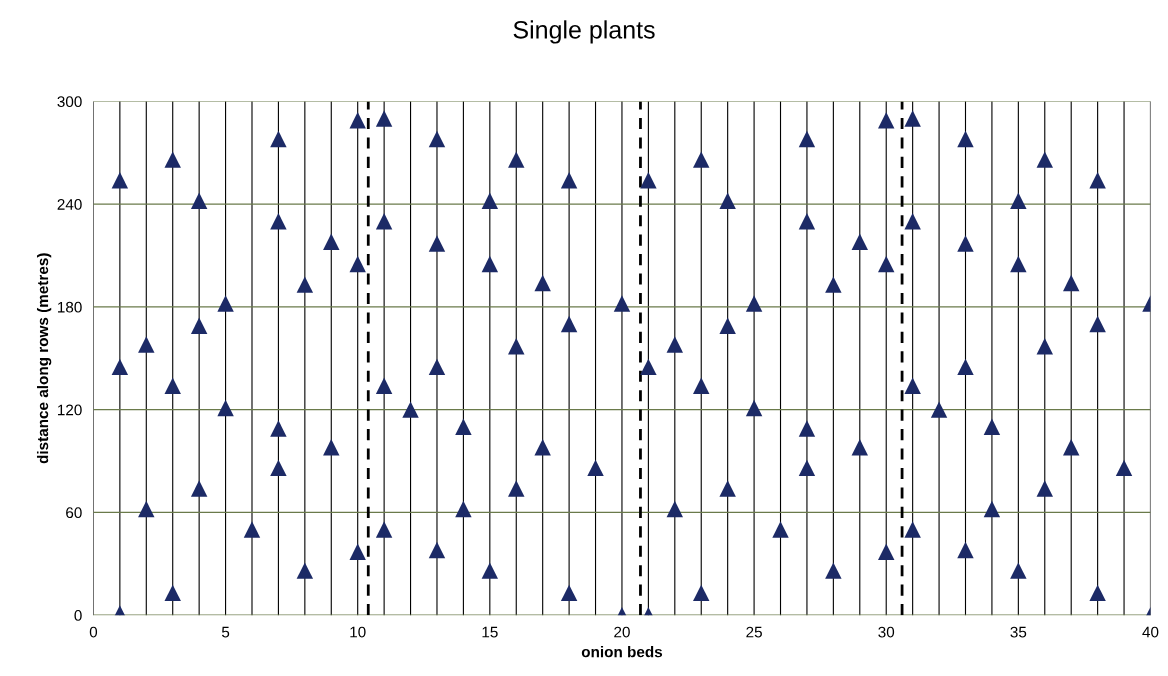 The height and width of the screenshot is (676, 1168). I want to click on x-tick-label: 15, so click(490, 632).